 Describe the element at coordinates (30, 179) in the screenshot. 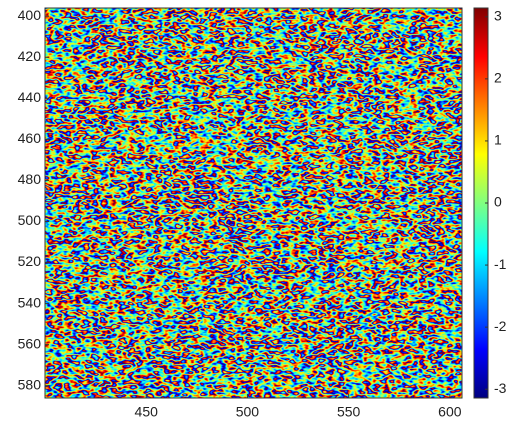

I see `y-tick-label: 480` at that location.